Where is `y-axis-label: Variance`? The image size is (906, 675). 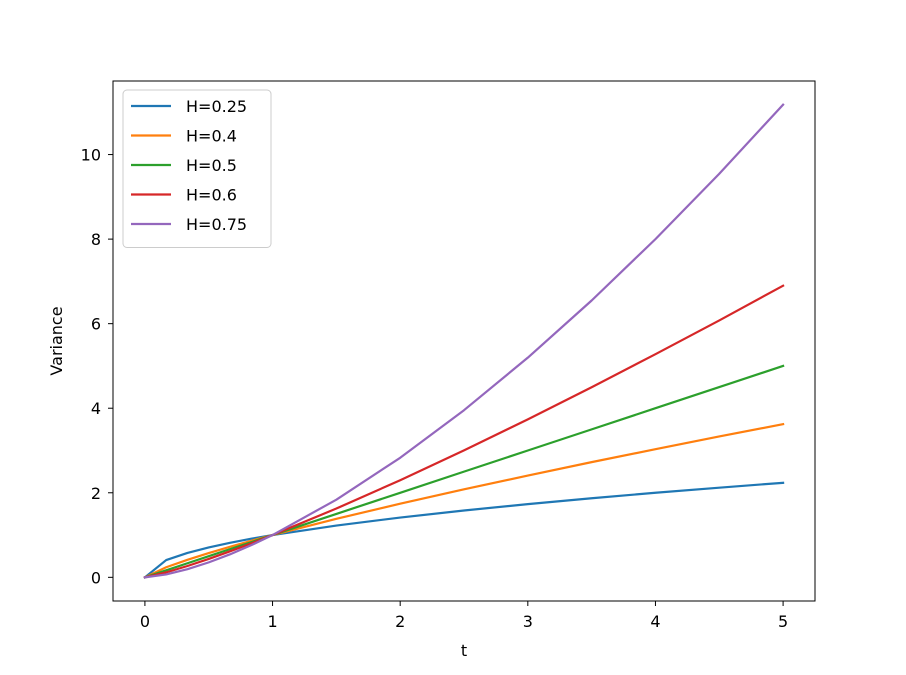 y-axis-label: Variance is located at coordinates (56, 340).